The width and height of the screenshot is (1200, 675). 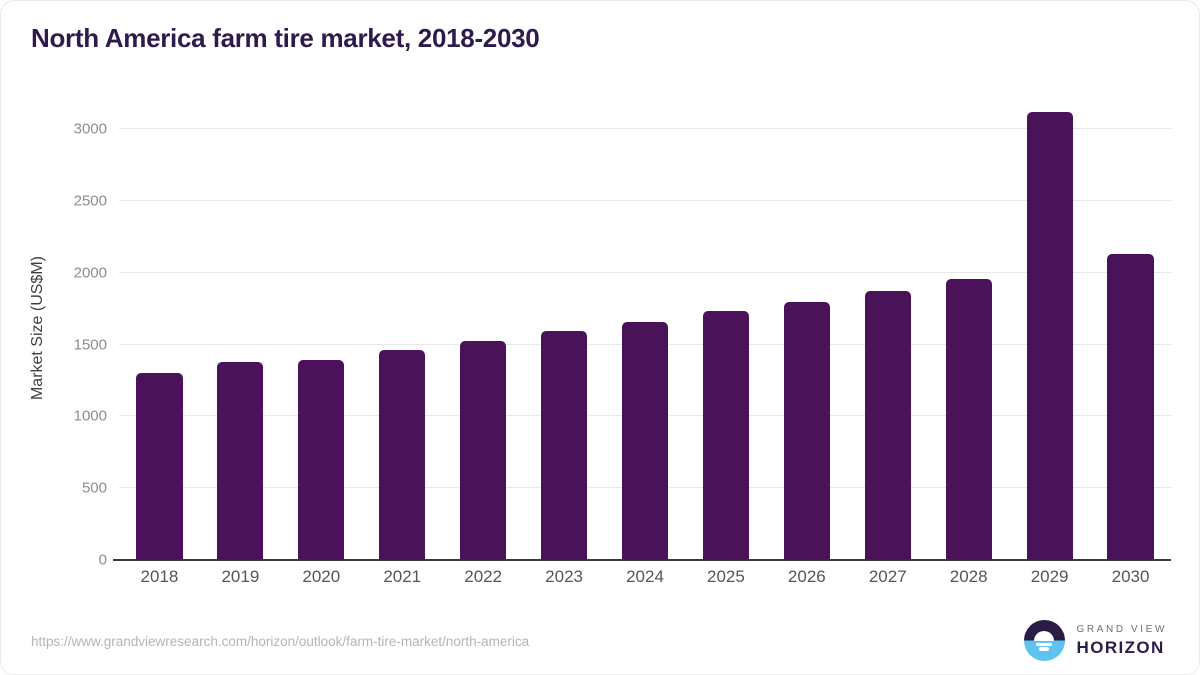 I want to click on x-axis-line, so click(x=642, y=560).